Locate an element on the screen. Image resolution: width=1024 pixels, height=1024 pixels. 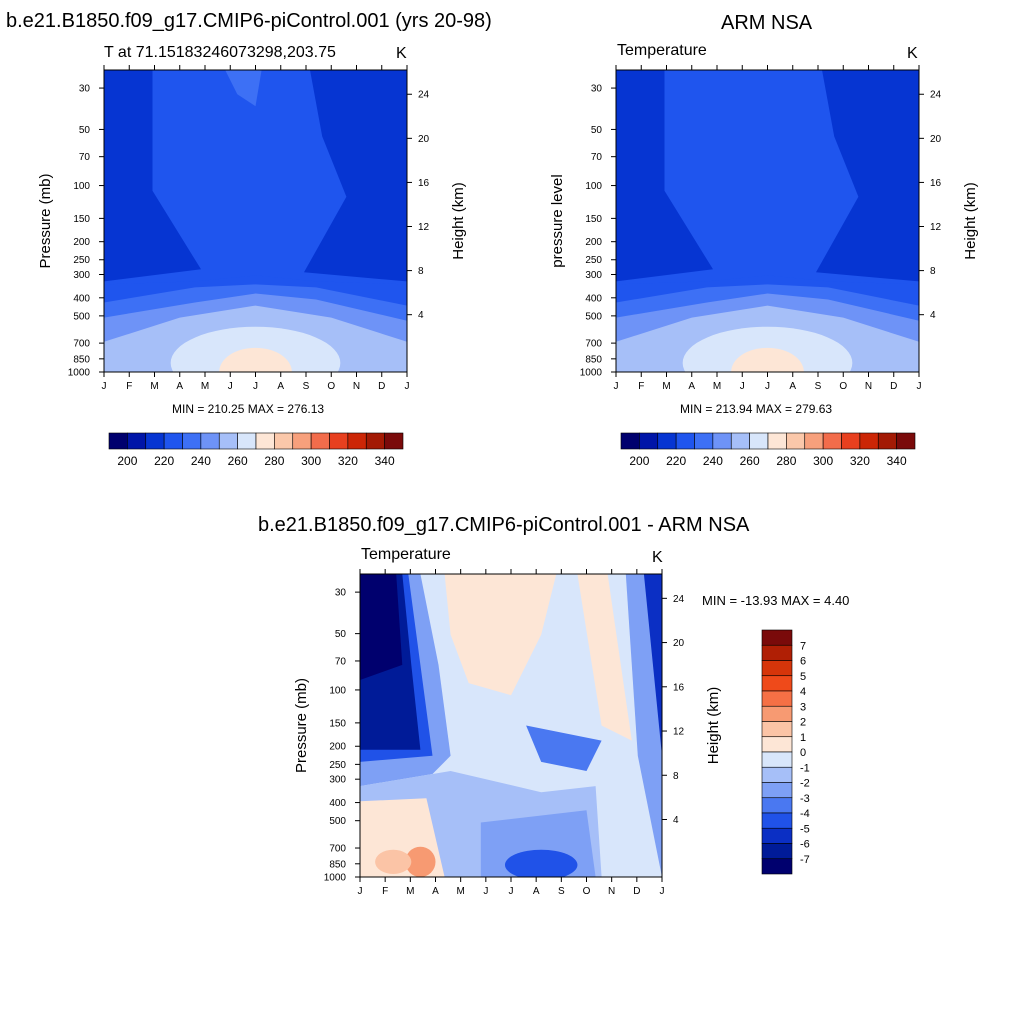
colorbar-2-label: 6 is located at coordinates (803, 662).